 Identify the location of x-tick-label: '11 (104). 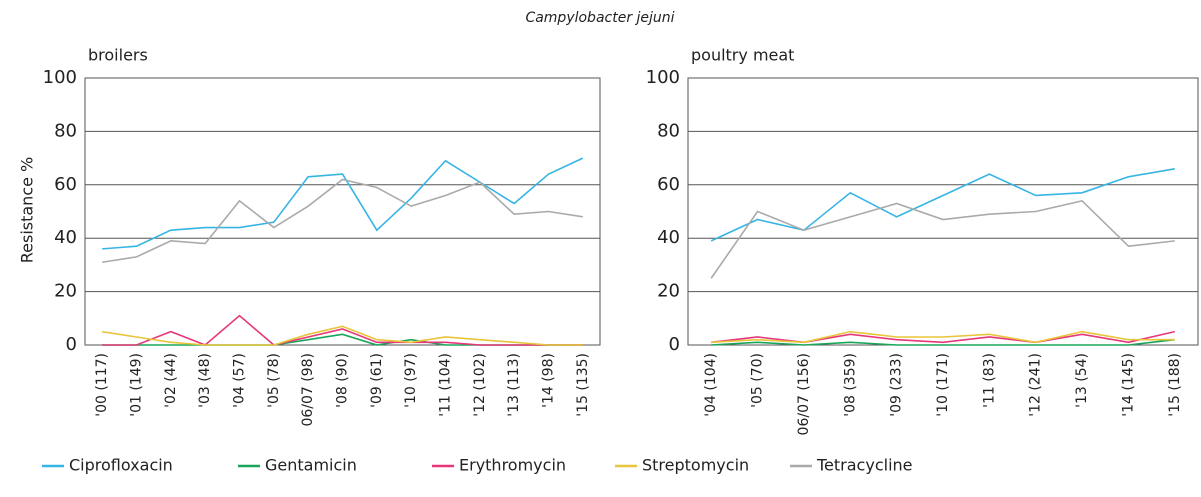
(446, 385).